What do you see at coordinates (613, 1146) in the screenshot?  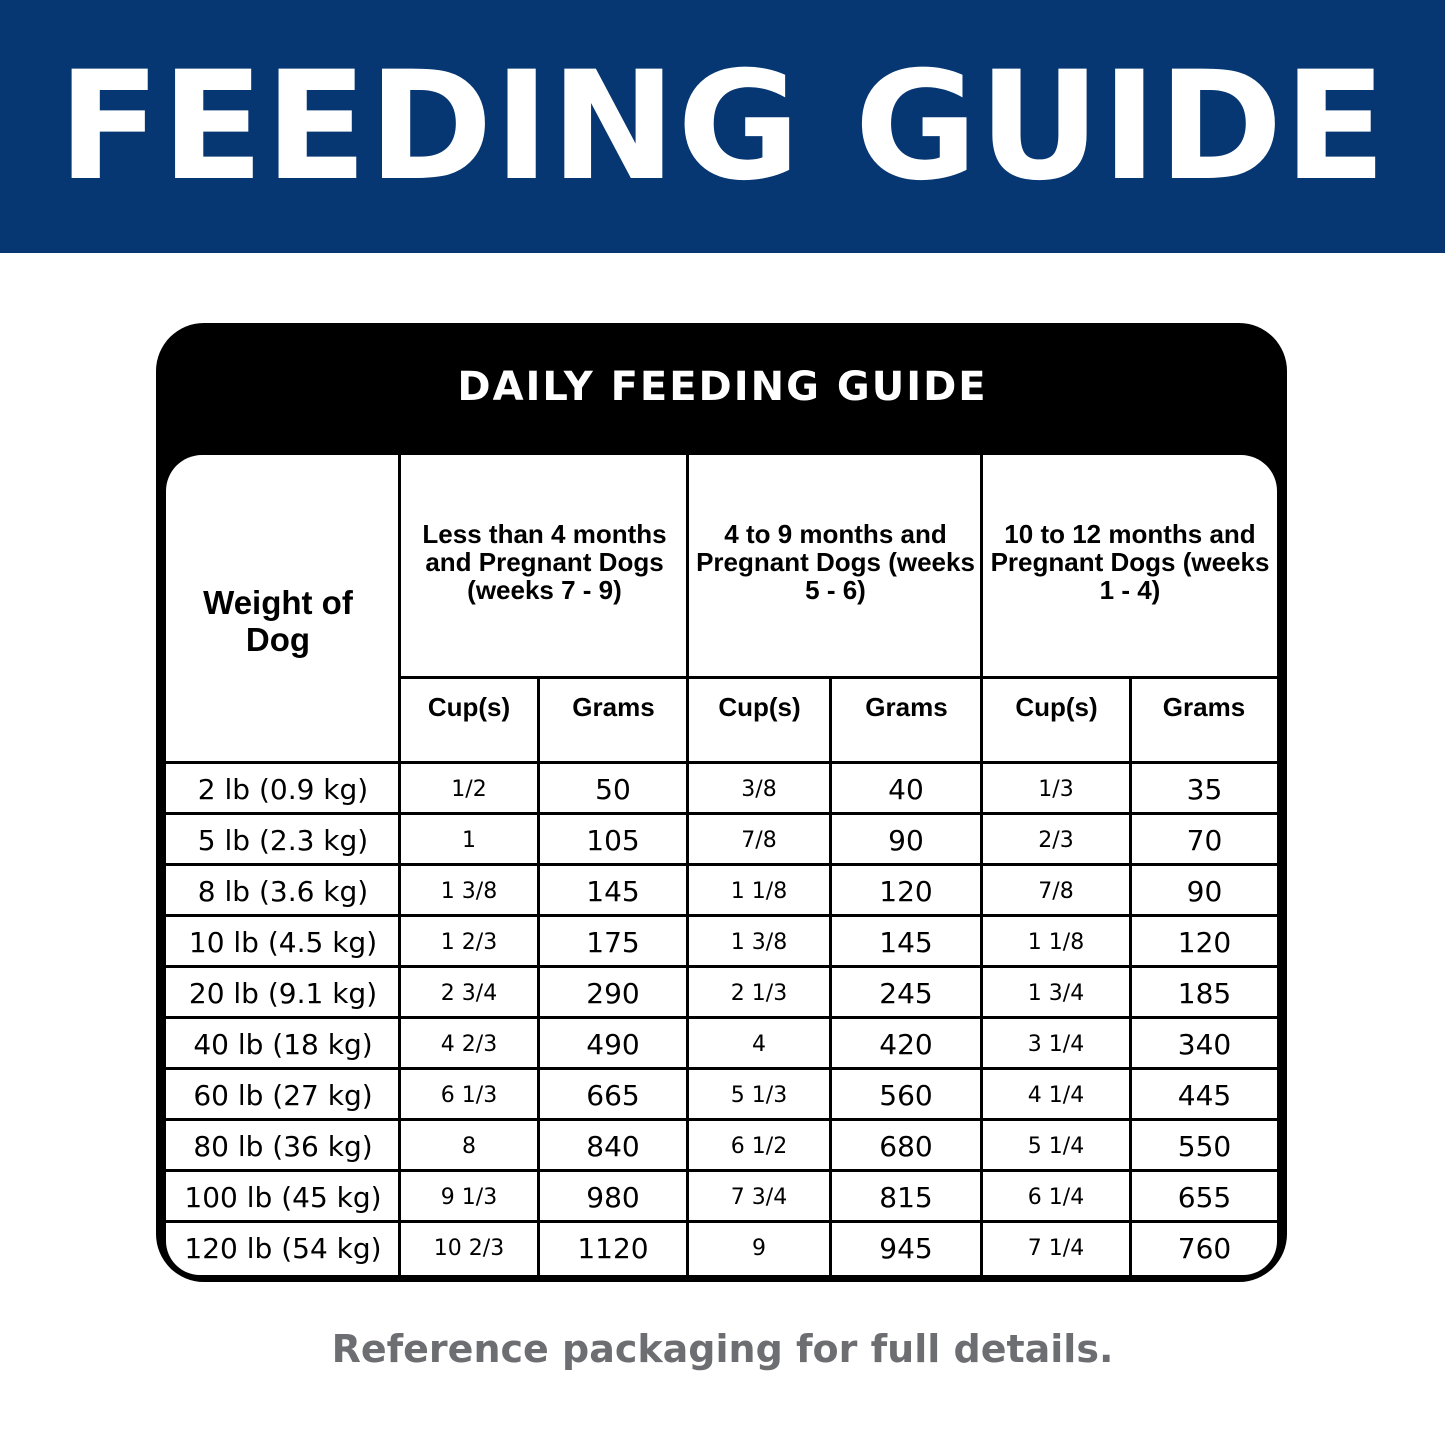 I see `grams-cell: 840` at bounding box center [613, 1146].